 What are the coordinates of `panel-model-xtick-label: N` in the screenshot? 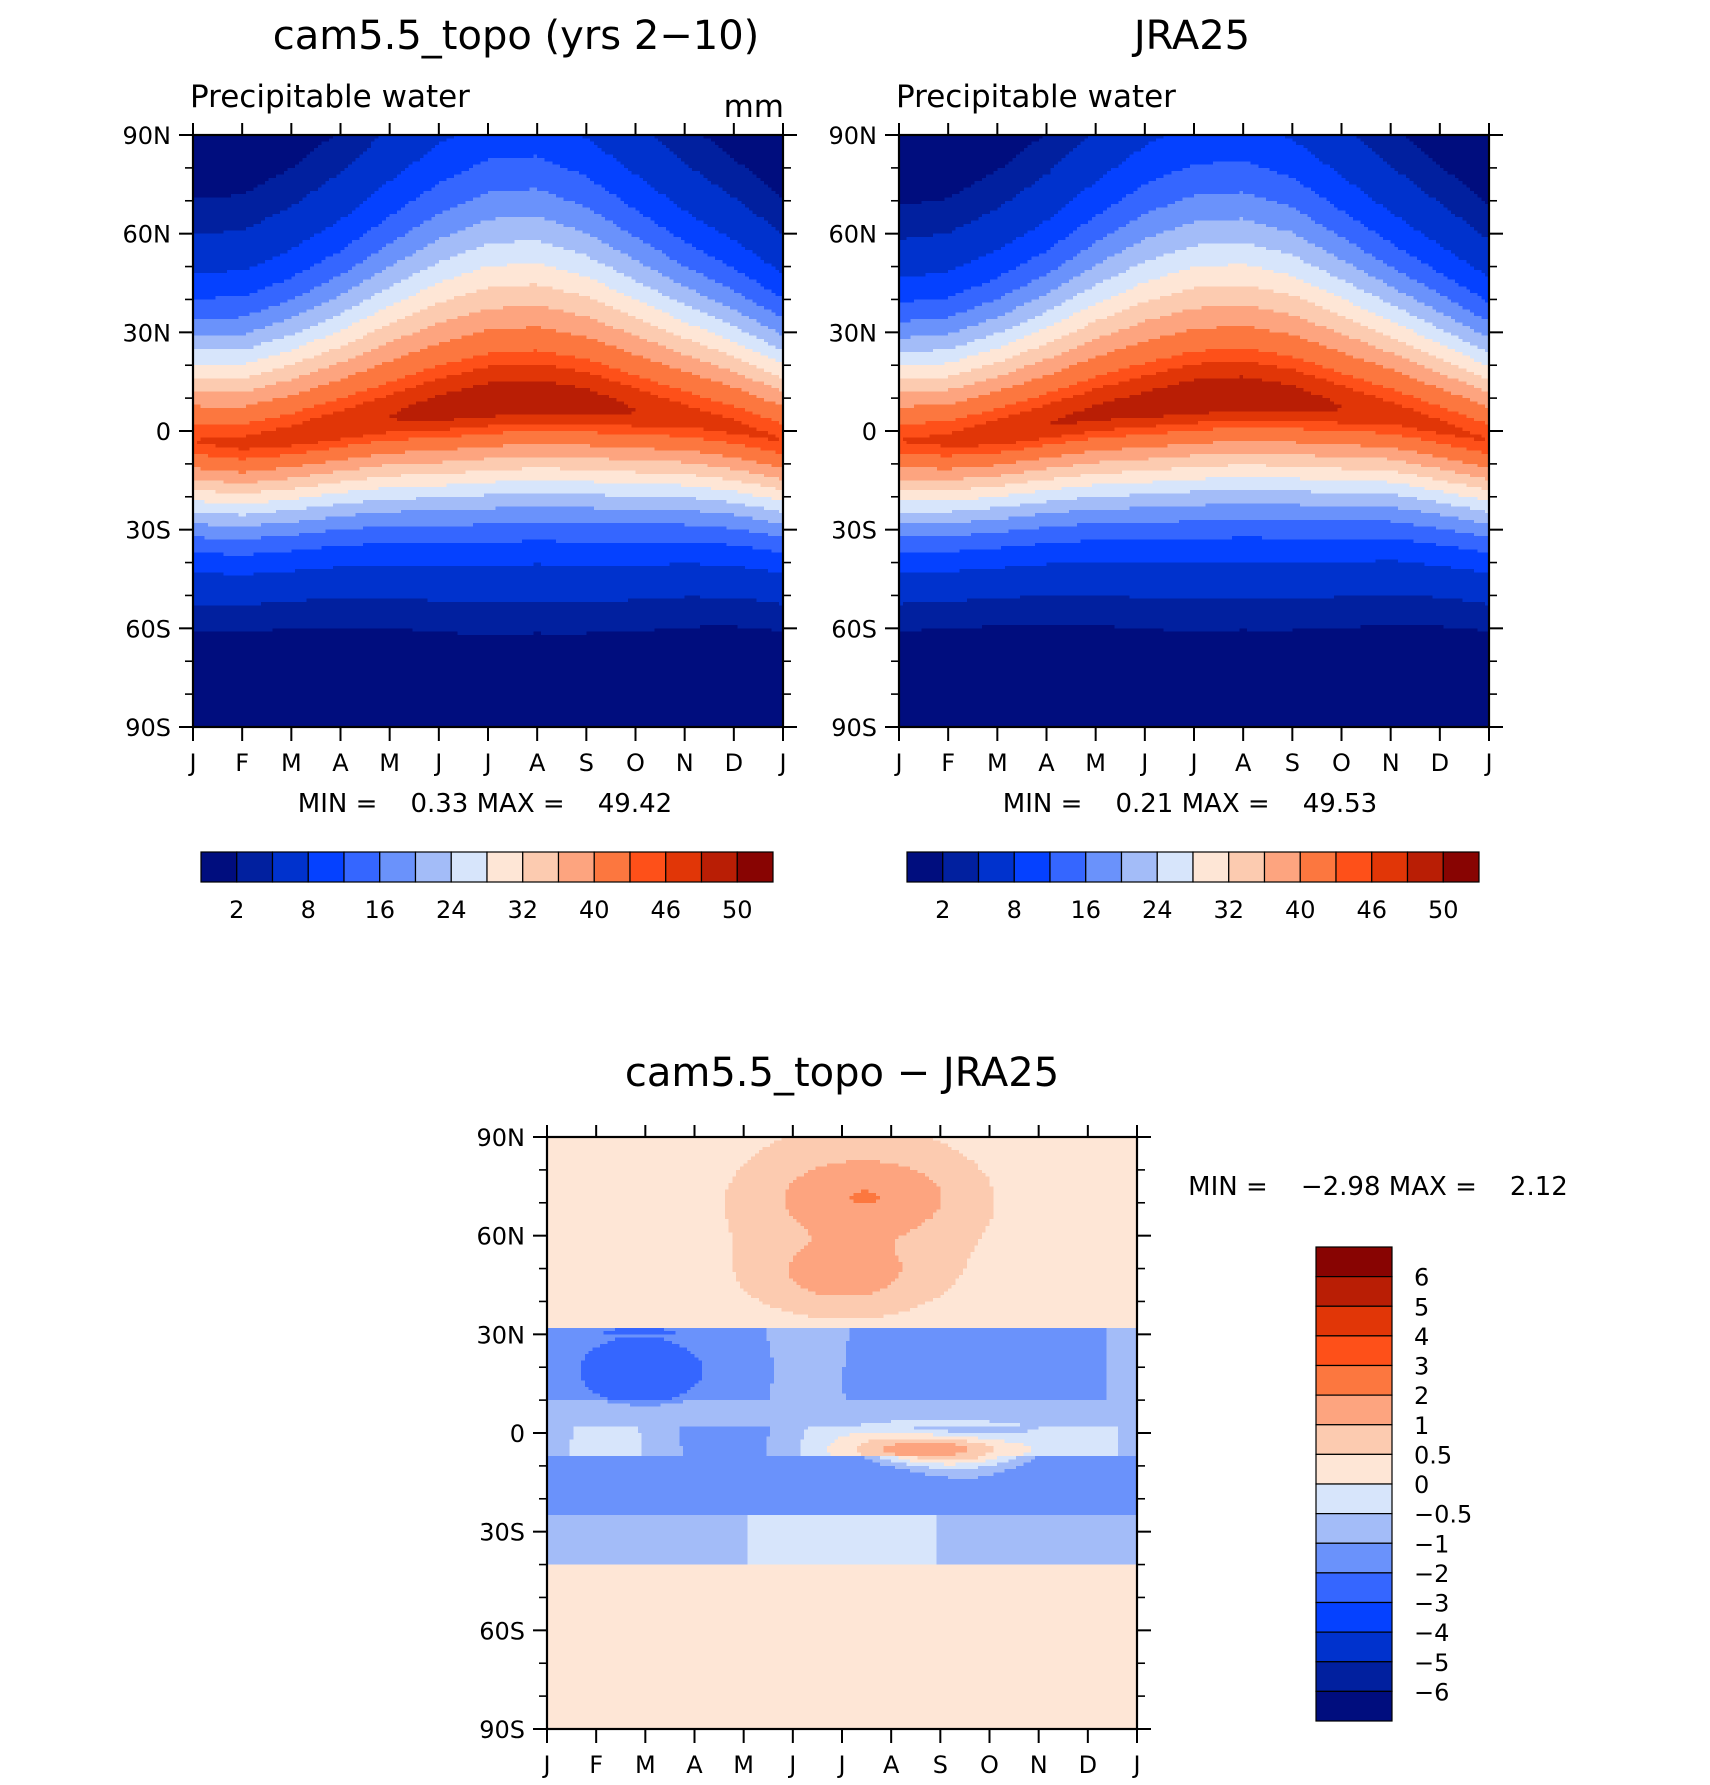 It's located at (685, 763).